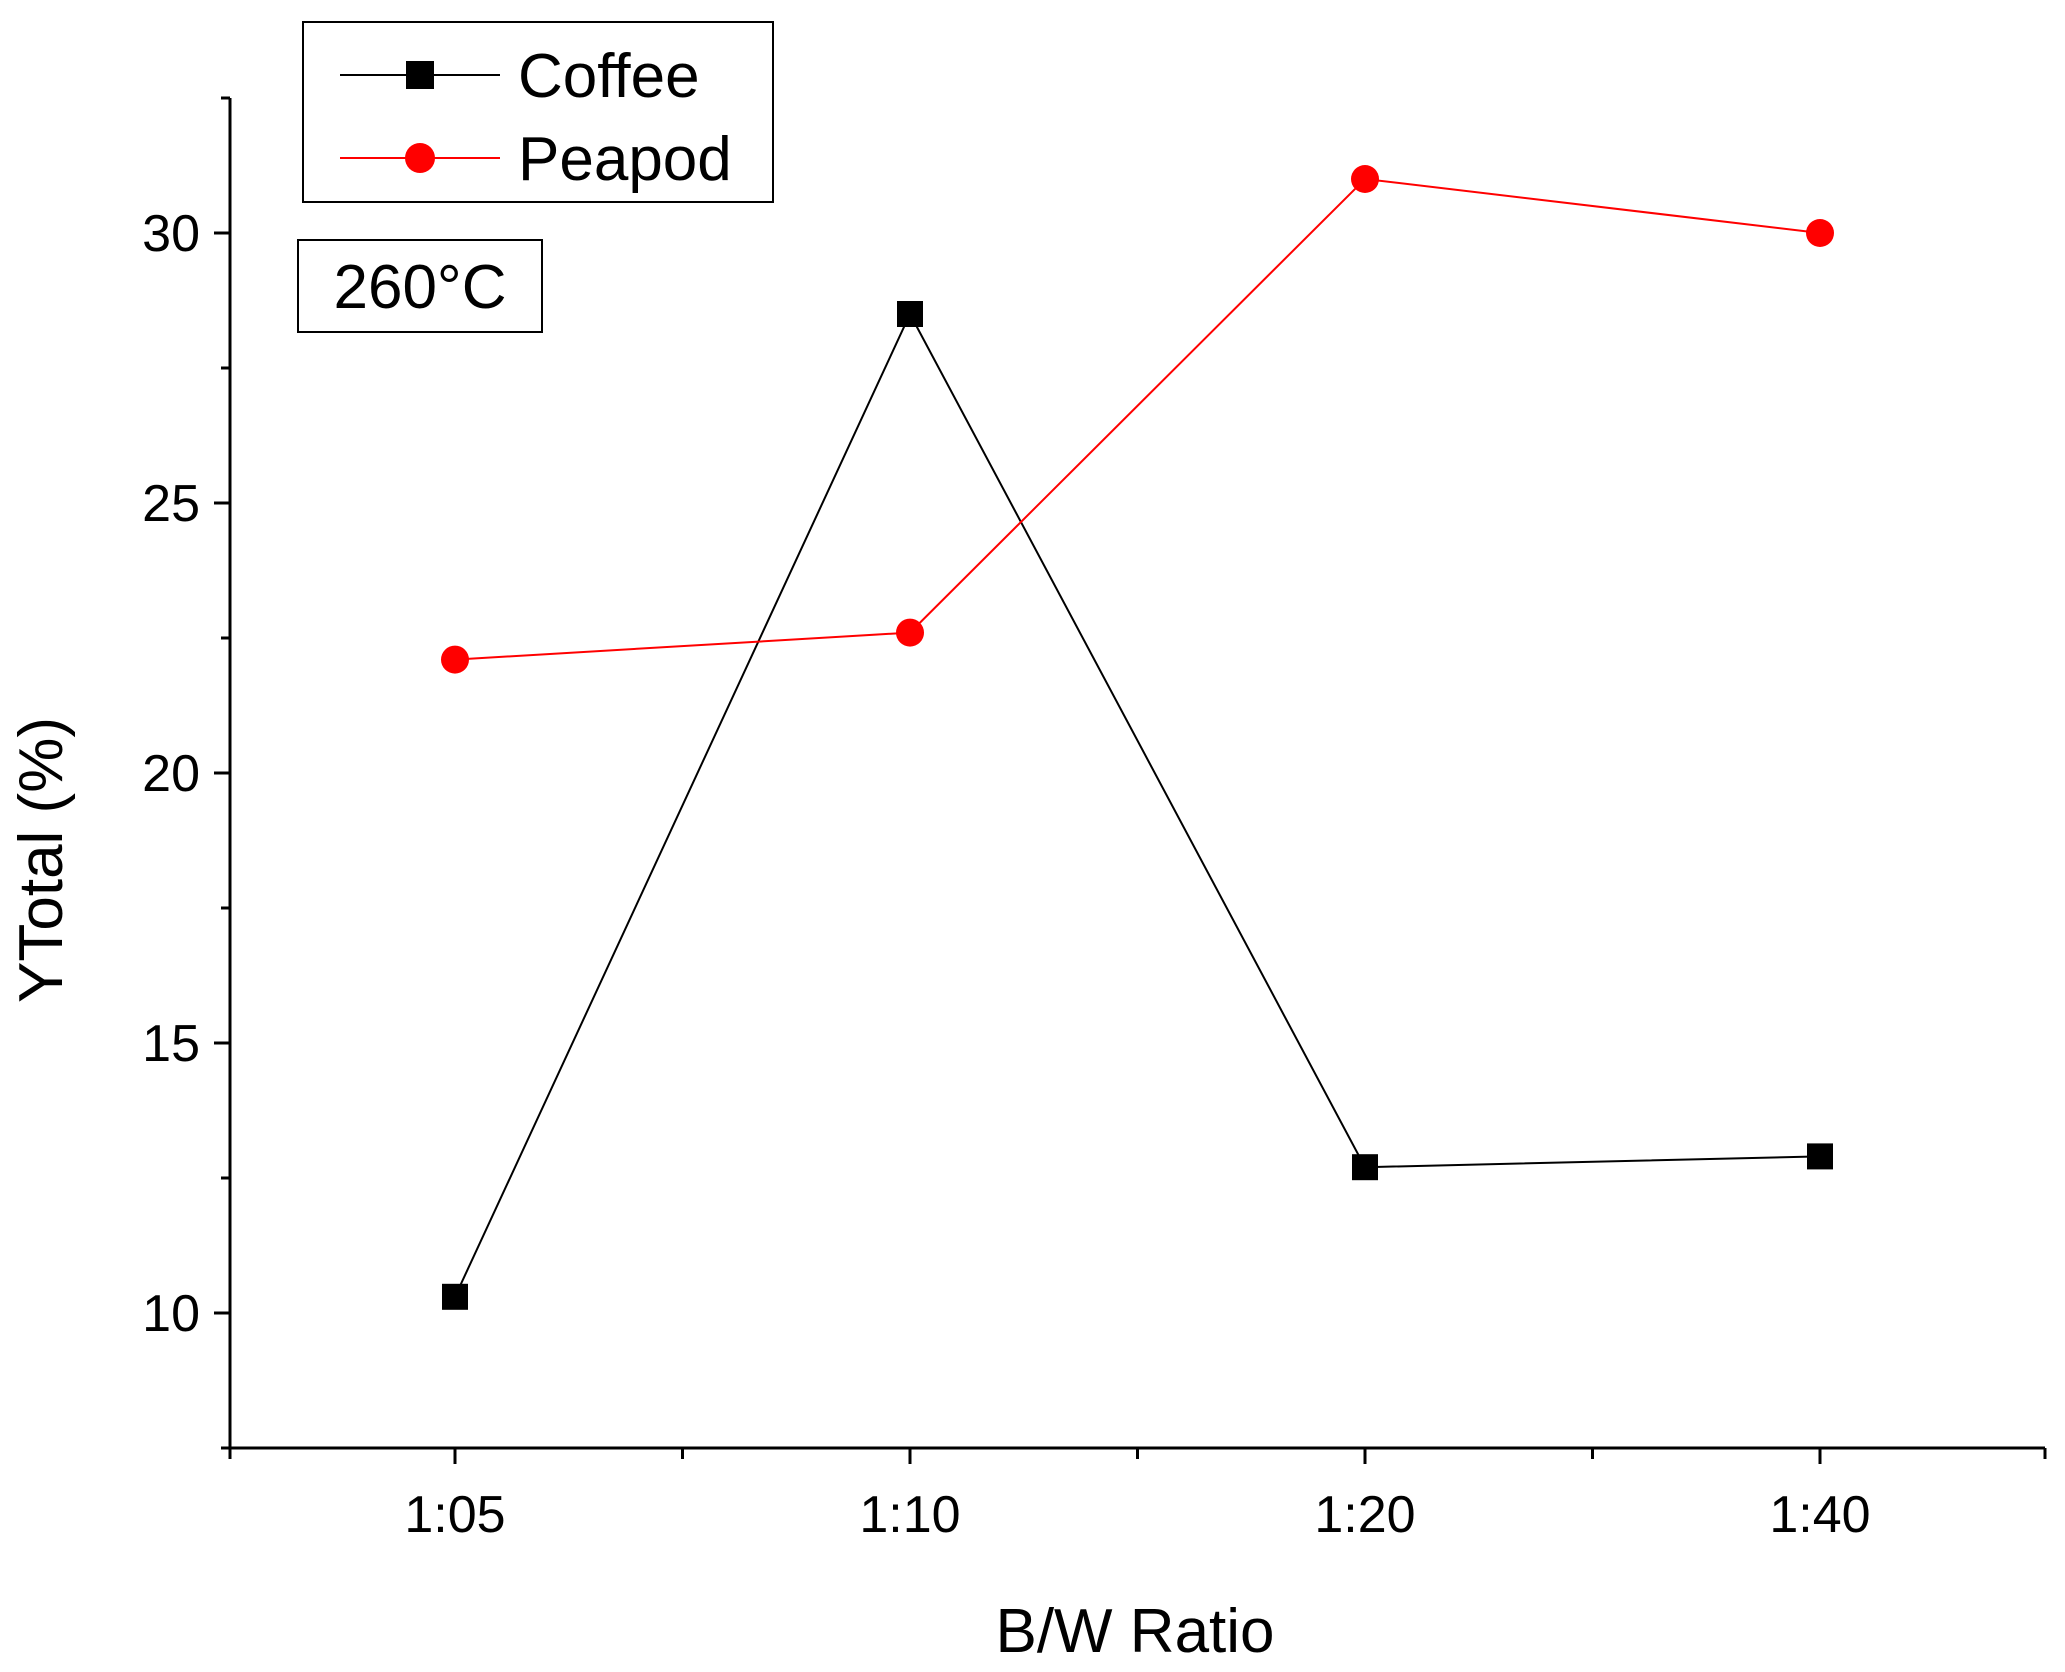 The height and width of the screenshot is (1672, 2065). I want to click on y-ticks: 10 15 20 25 30, so click(186, 773).